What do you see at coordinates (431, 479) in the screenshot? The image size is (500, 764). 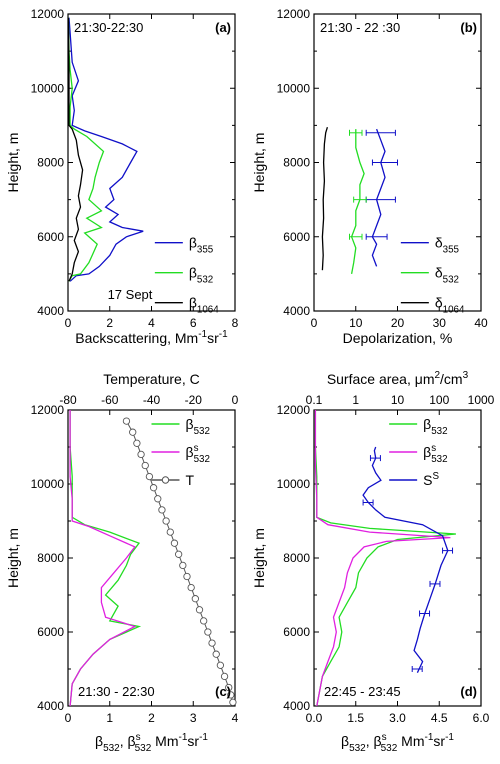 I see `legend-label: SS` at bounding box center [431, 479].